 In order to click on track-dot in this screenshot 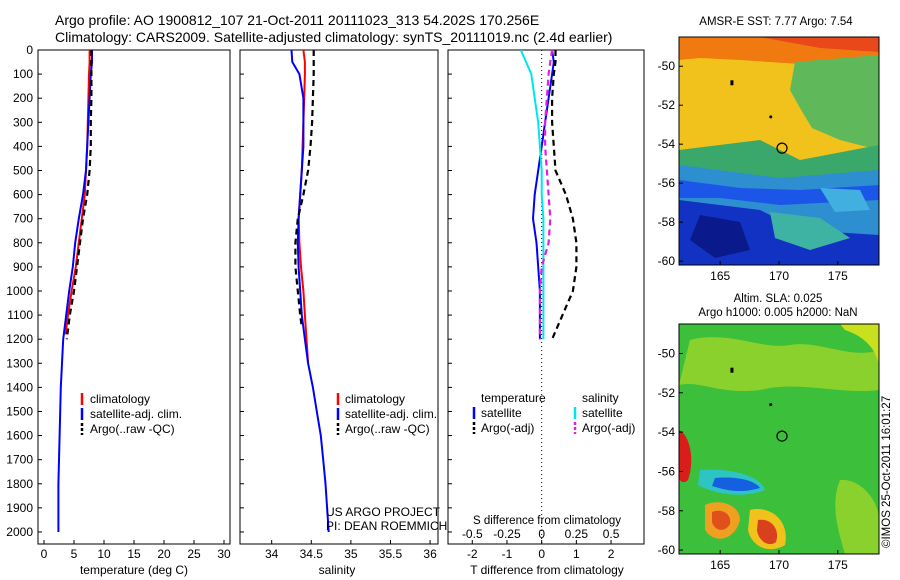, I will do `click(771, 405)`.